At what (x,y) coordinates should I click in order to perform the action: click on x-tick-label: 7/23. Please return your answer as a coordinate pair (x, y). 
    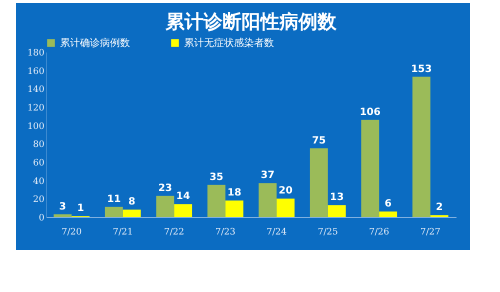
    Looking at the image, I should click on (225, 233).